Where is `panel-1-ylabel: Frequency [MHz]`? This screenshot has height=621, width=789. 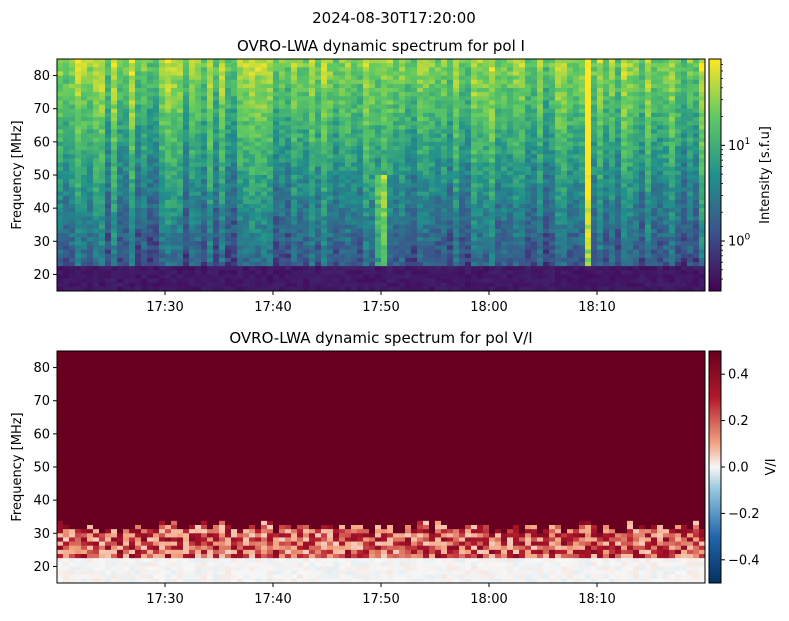
panel-1-ylabel: Frequency [MHz] is located at coordinates (17, 174).